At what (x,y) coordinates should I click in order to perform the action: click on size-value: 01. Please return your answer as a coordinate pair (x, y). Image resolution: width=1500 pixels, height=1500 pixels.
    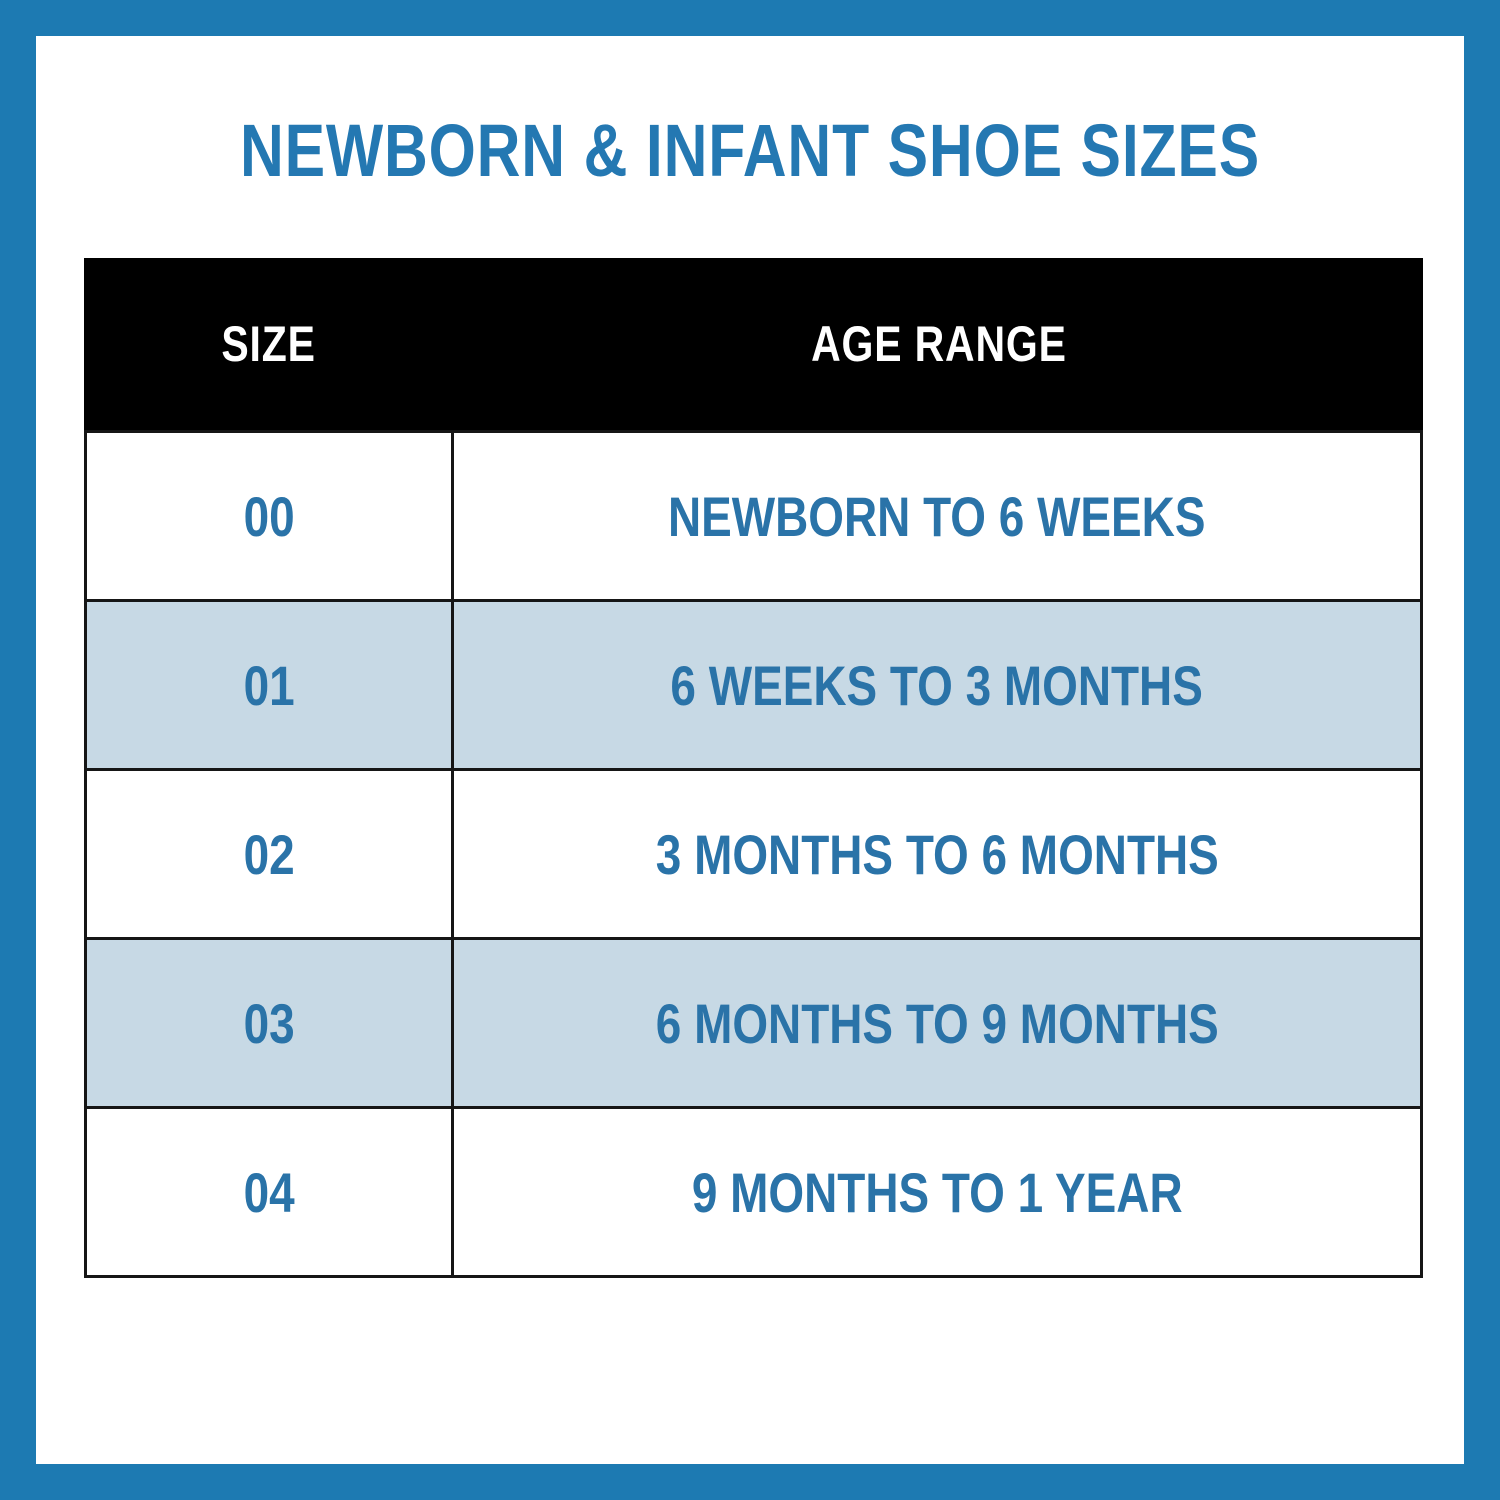
    Looking at the image, I should click on (269, 685).